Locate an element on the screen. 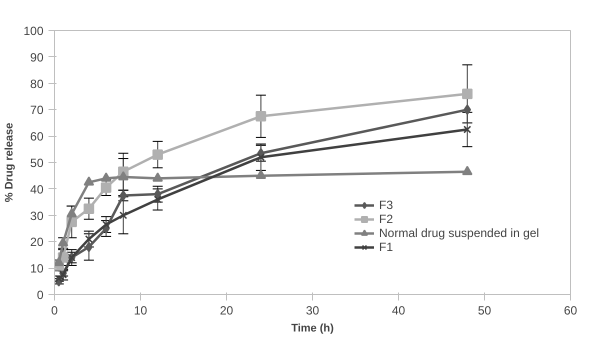 The height and width of the screenshot is (339, 592). x-tick-label: 40 is located at coordinates (399, 311).